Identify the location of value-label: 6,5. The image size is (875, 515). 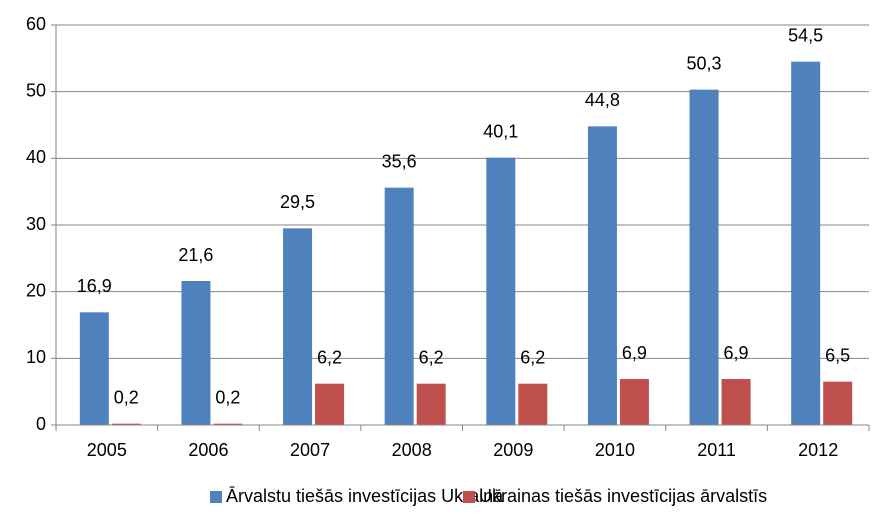
(837, 355).